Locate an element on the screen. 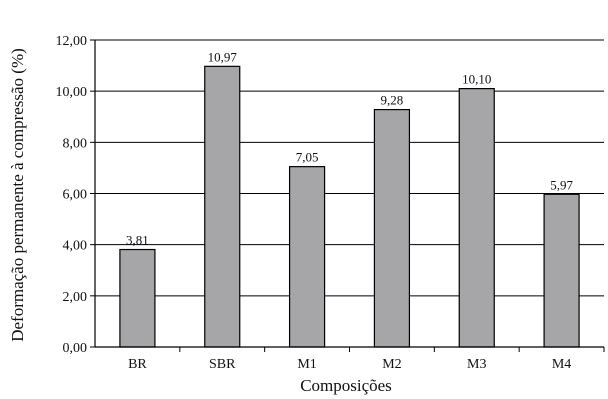 The width and height of the screenshot is (608, 399). data-label: 5,97 is located at coordinates (561, 184).